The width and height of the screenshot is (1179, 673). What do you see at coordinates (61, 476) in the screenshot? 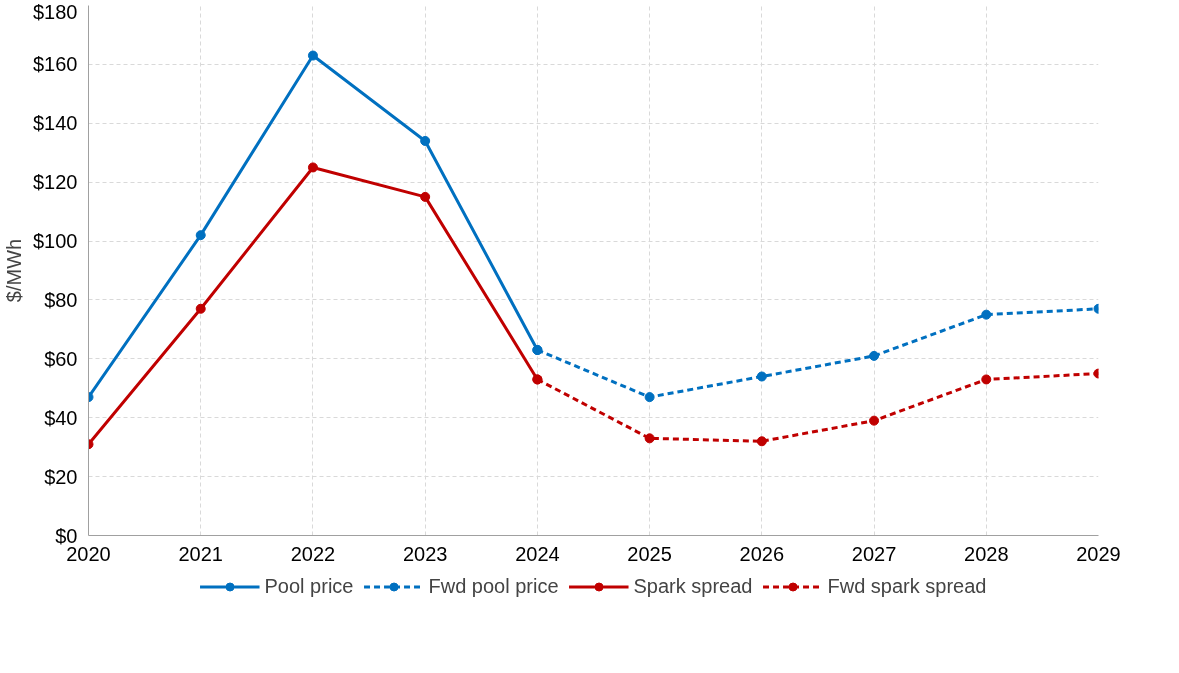
I see `y-tick-label: $20` at bounding box center [61, 476].